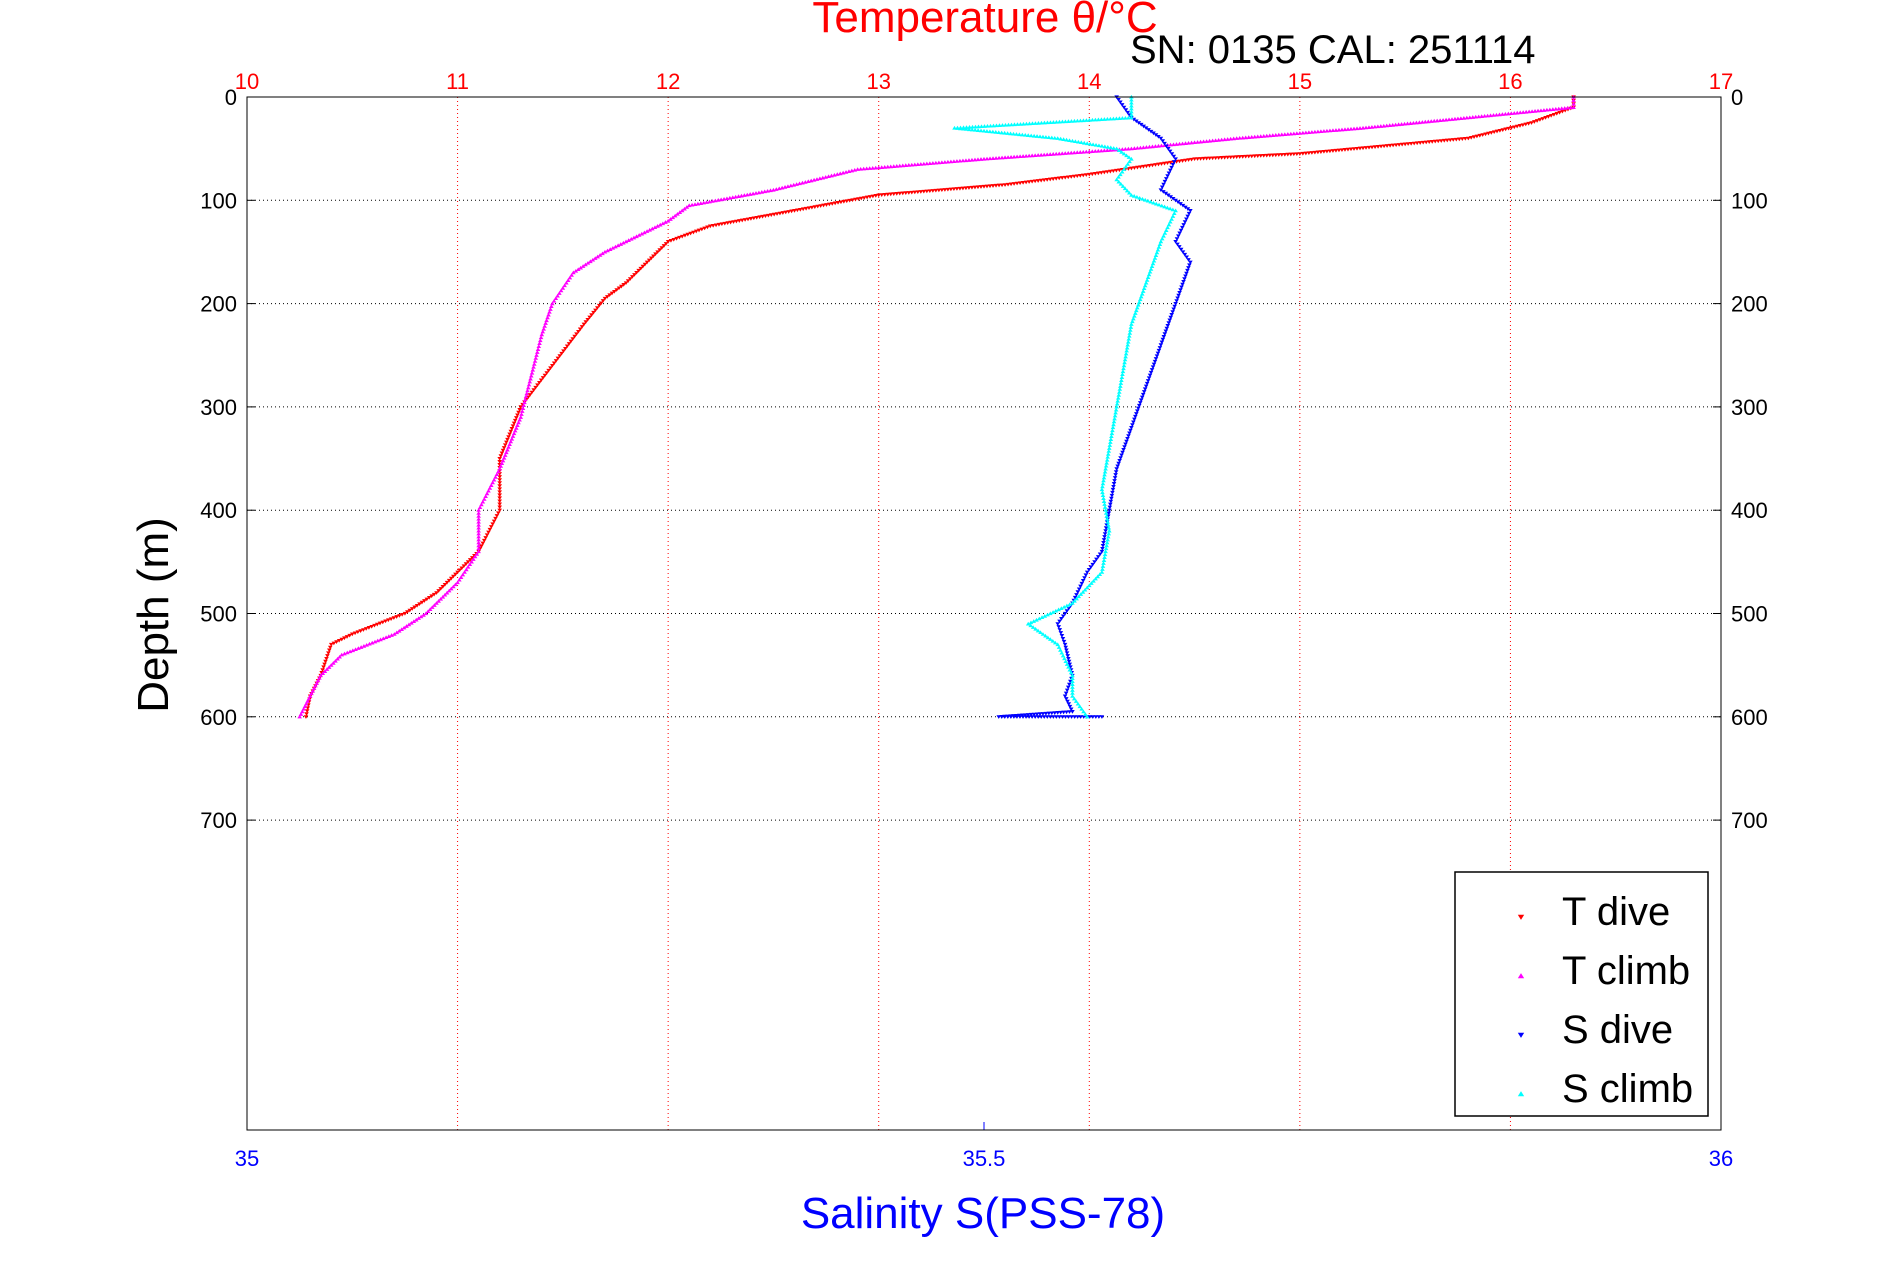 This screenshot has height=1262, width=1891. Describe the element at coordinates (1737, 97) in the screenshot. I see `depth-tick-label-right: 0` at that location.